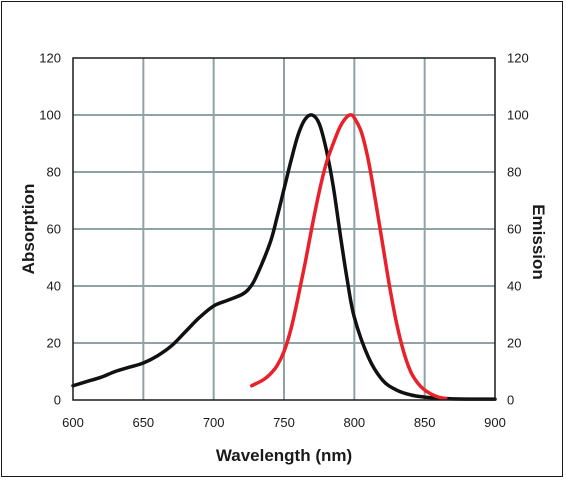  What do you see at coordinates (425, 422) in the screenshot?
I see `x-tick-label: 850` at bounding box center [425, 422].